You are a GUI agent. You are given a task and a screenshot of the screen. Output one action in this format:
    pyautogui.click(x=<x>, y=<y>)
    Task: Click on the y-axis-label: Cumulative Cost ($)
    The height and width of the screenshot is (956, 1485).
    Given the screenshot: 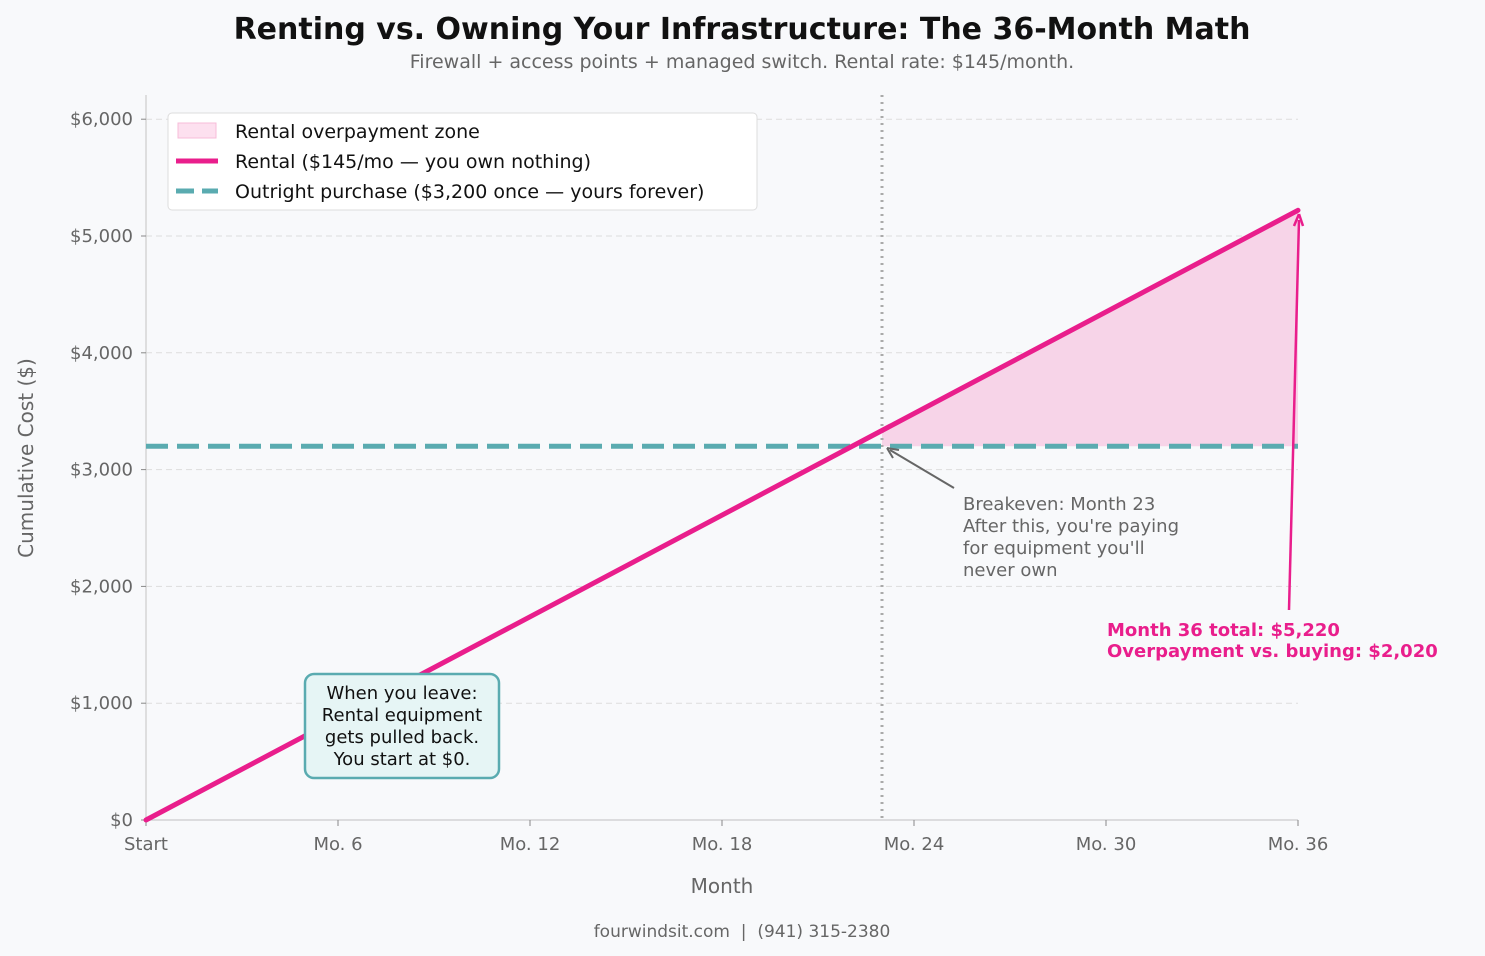 What is the action you would take?
    pyautogui.click(x=26, y=458)
    